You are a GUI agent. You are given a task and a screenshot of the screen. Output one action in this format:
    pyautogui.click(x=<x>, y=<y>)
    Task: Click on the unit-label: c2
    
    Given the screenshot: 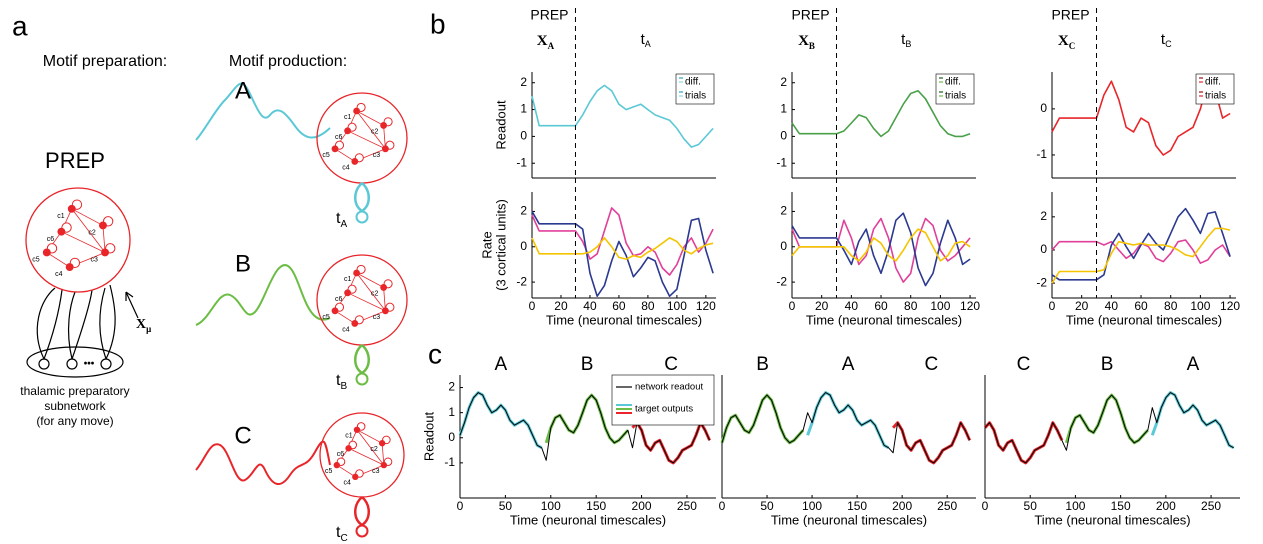 What is the action you would take?
    pyautogui.click(x=374, y=449)
    